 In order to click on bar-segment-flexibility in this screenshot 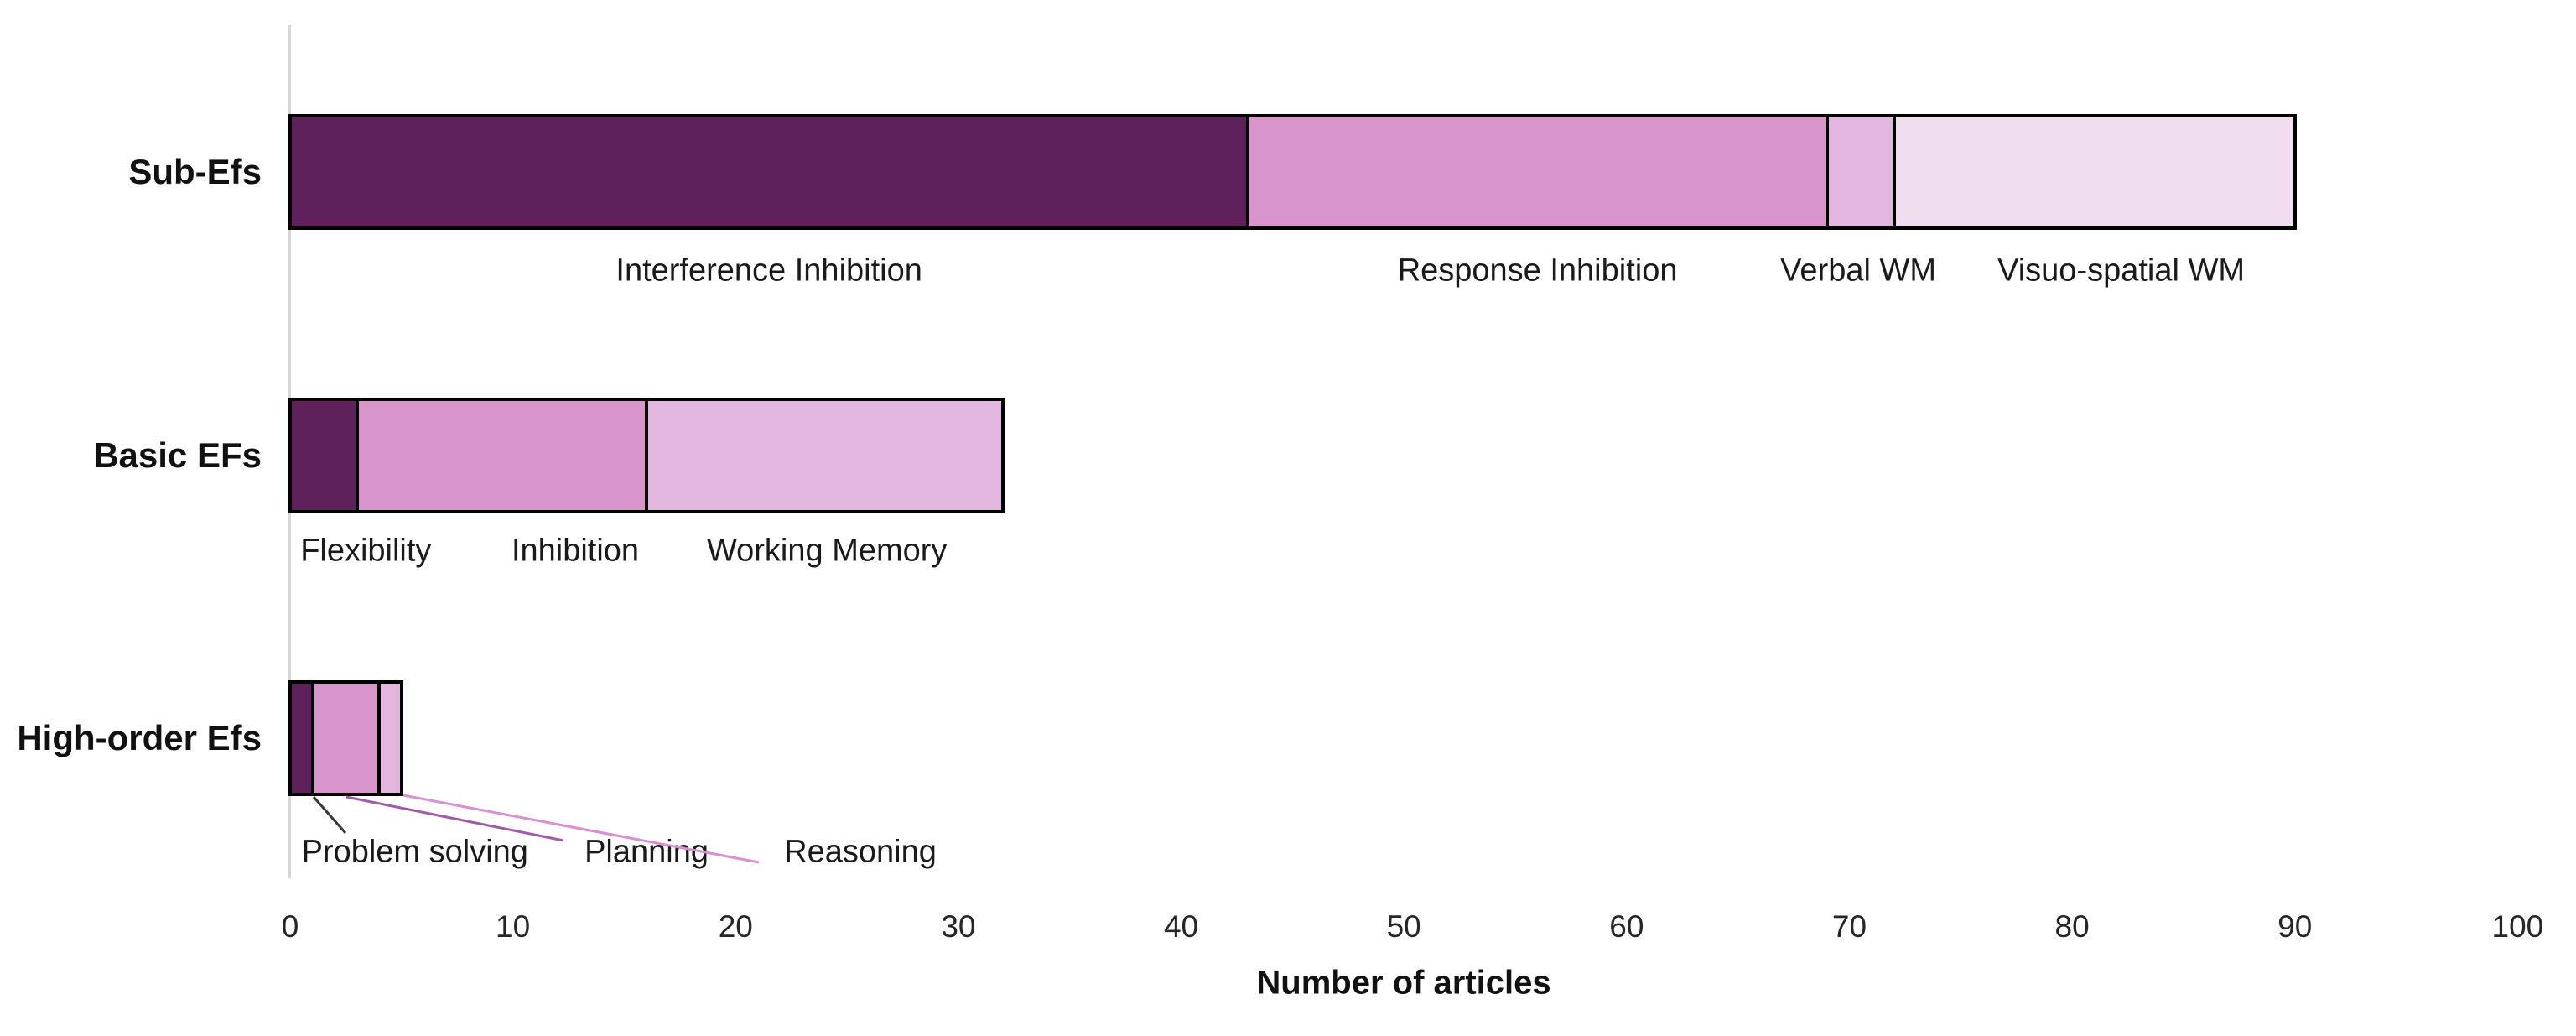, I will do `click(323, 455)`.